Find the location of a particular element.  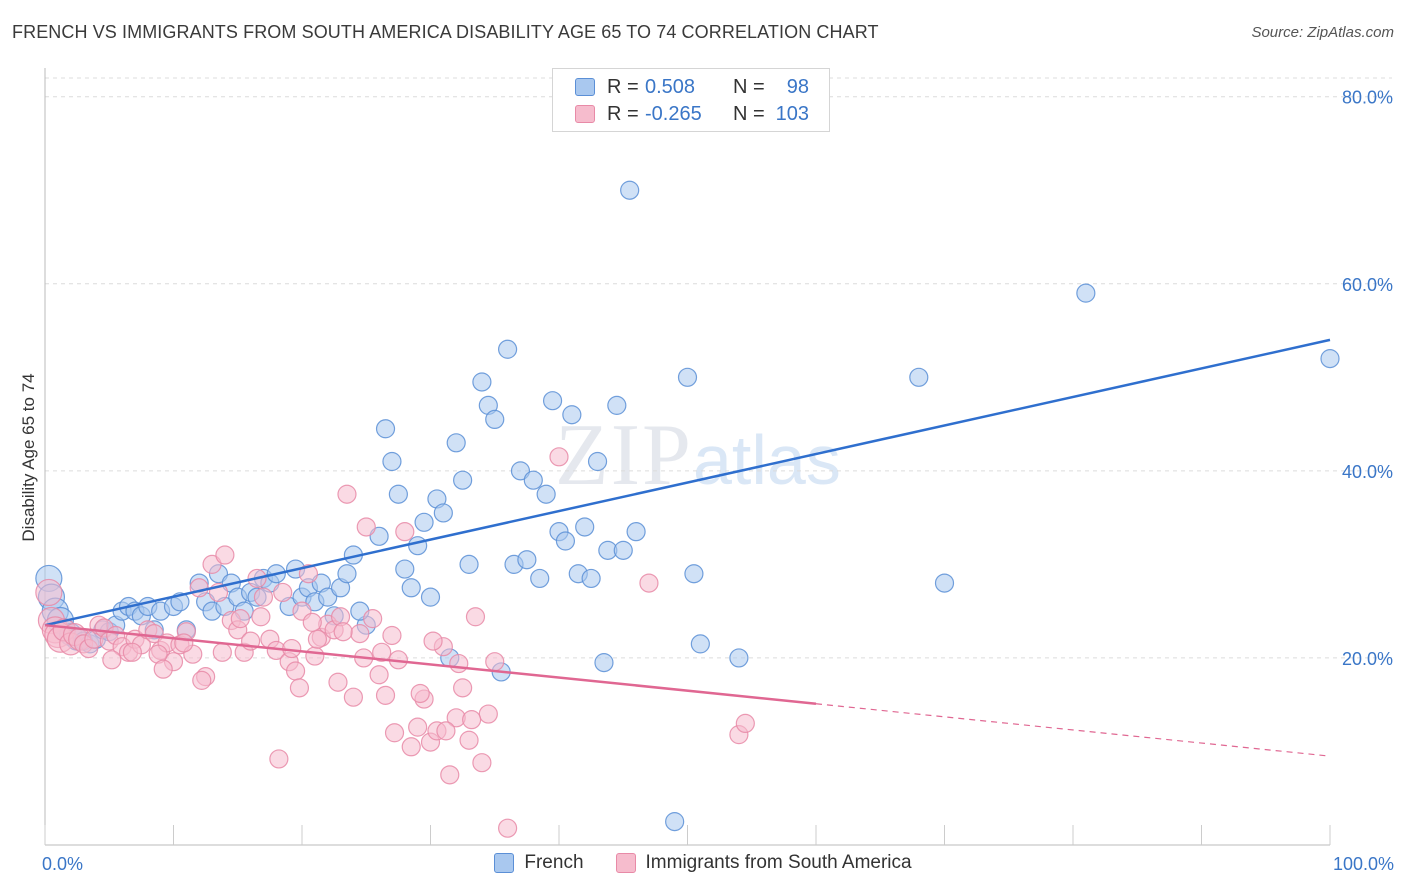

source-label: Source: ZipAtlas.com is located at coordinates (1322, 32).